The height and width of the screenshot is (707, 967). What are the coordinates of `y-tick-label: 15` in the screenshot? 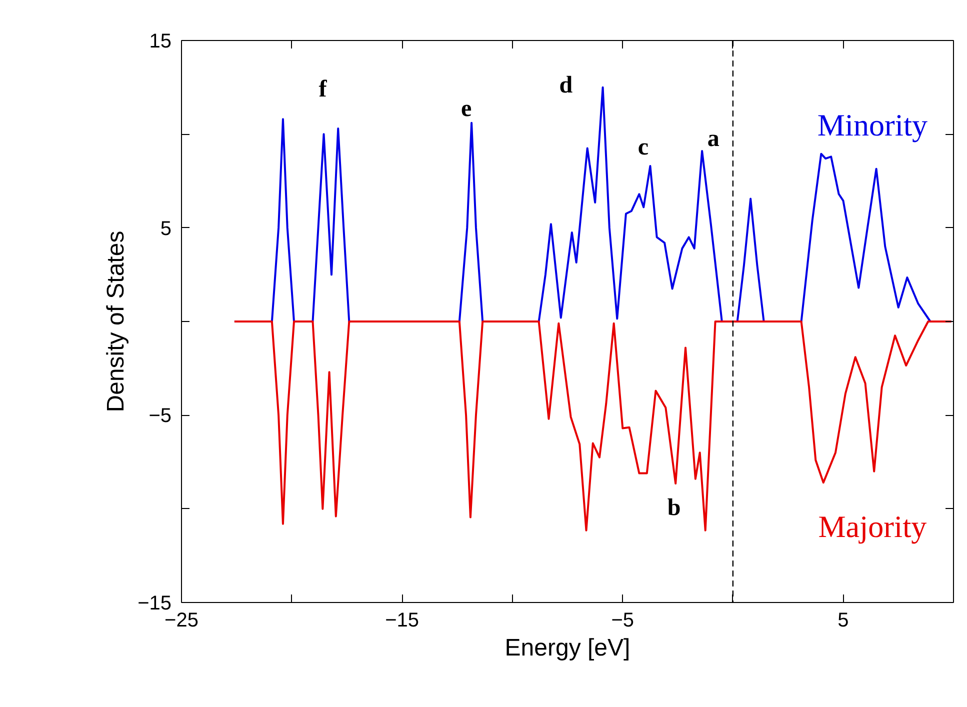 It's located at (160, 41).